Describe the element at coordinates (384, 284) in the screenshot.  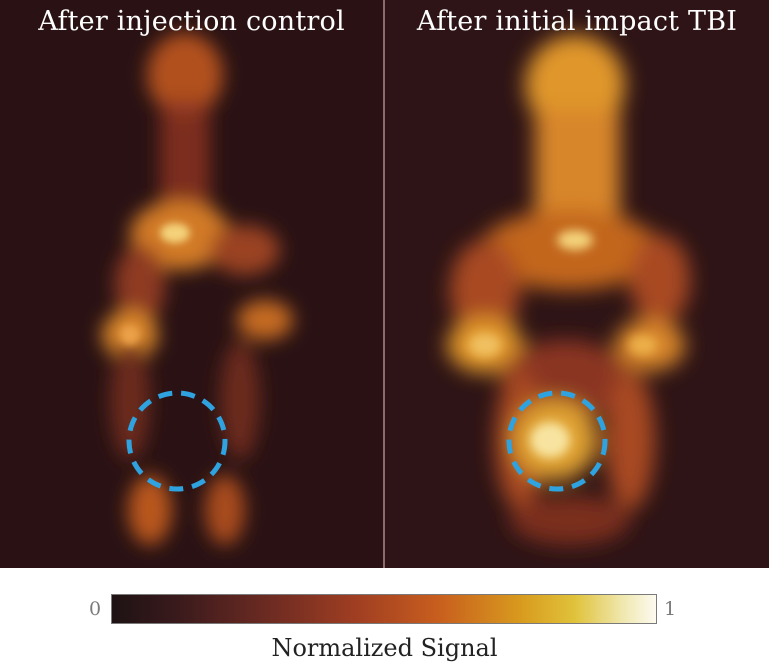
I see `panel-divider` at that location.